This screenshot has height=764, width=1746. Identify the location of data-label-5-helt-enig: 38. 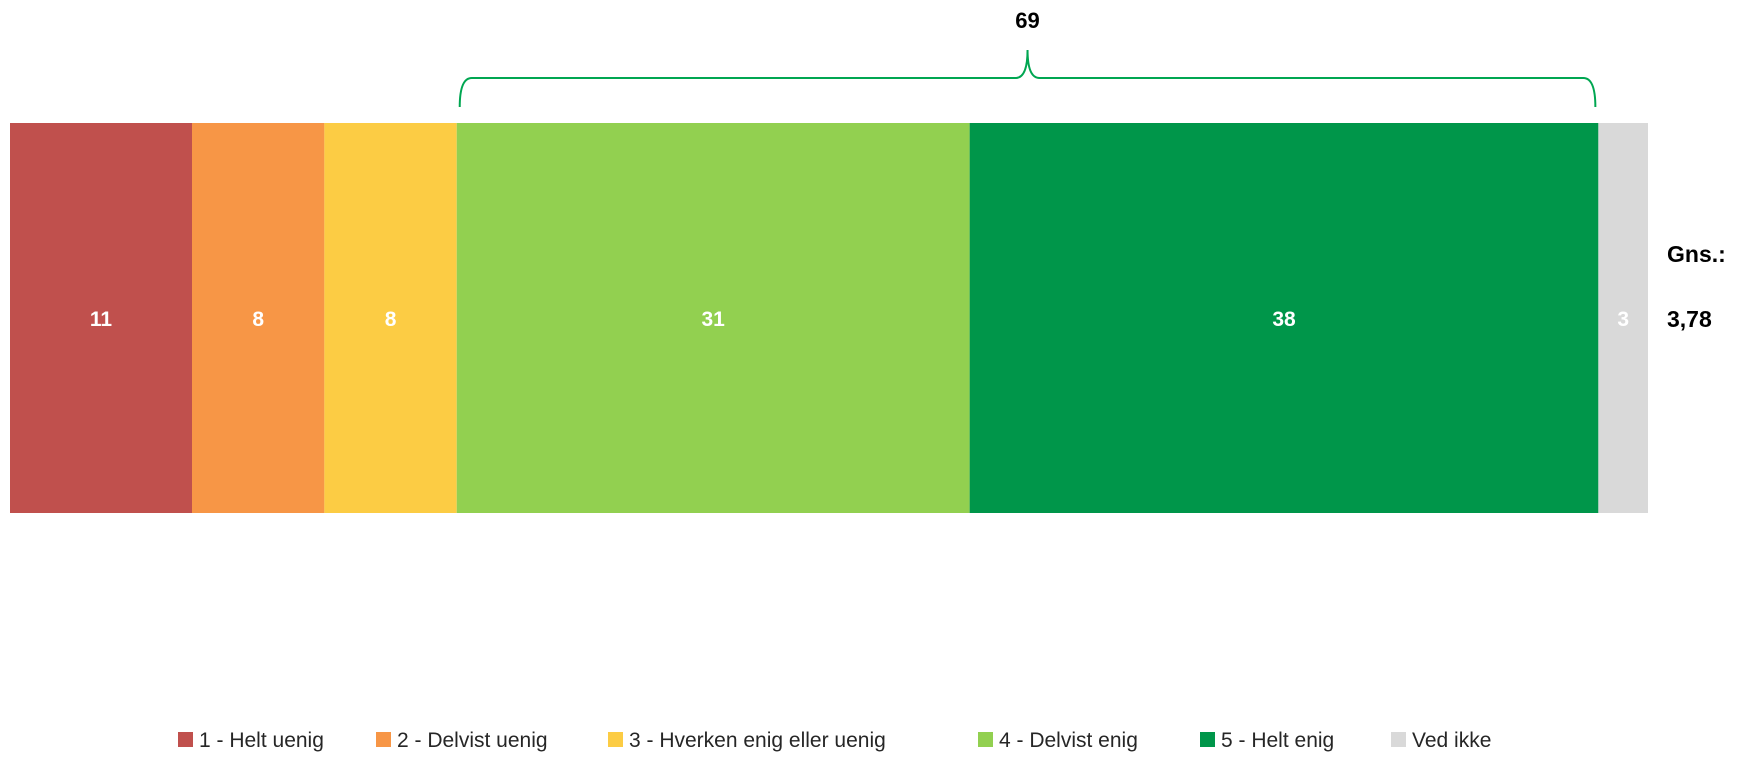
(1284, 319).